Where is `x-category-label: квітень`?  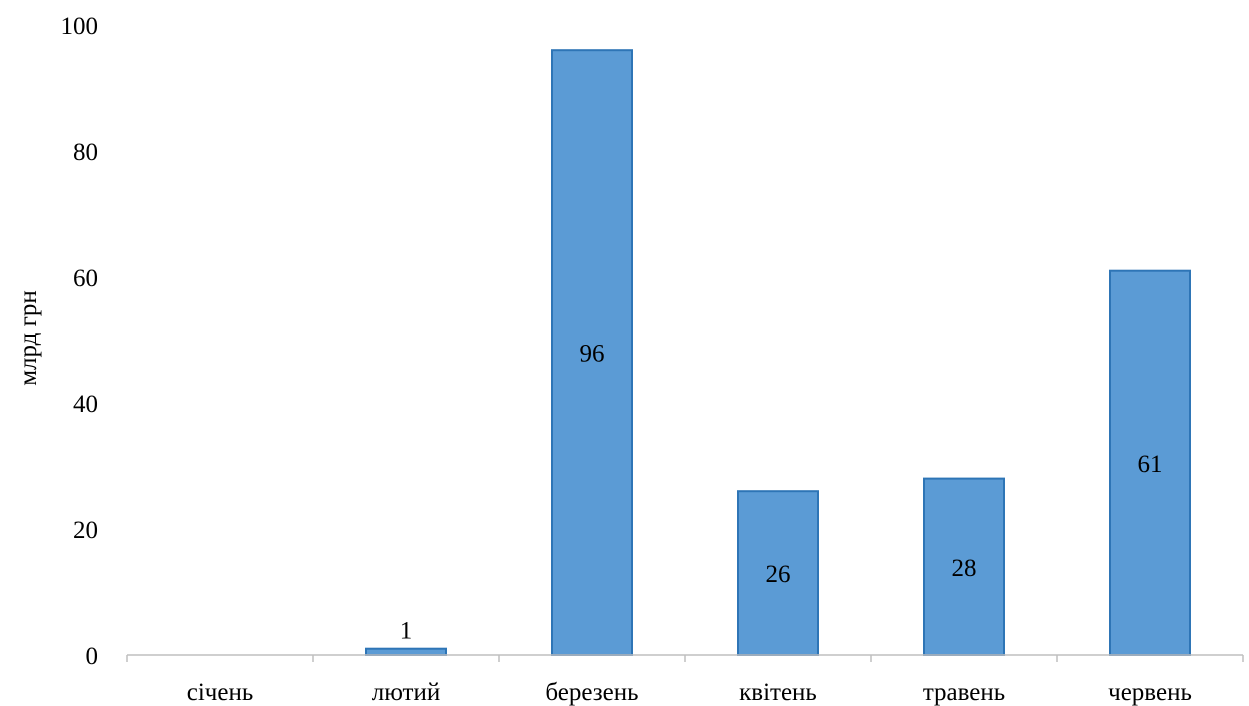 x-category-label: квітень is located at coordinates (778, 692).